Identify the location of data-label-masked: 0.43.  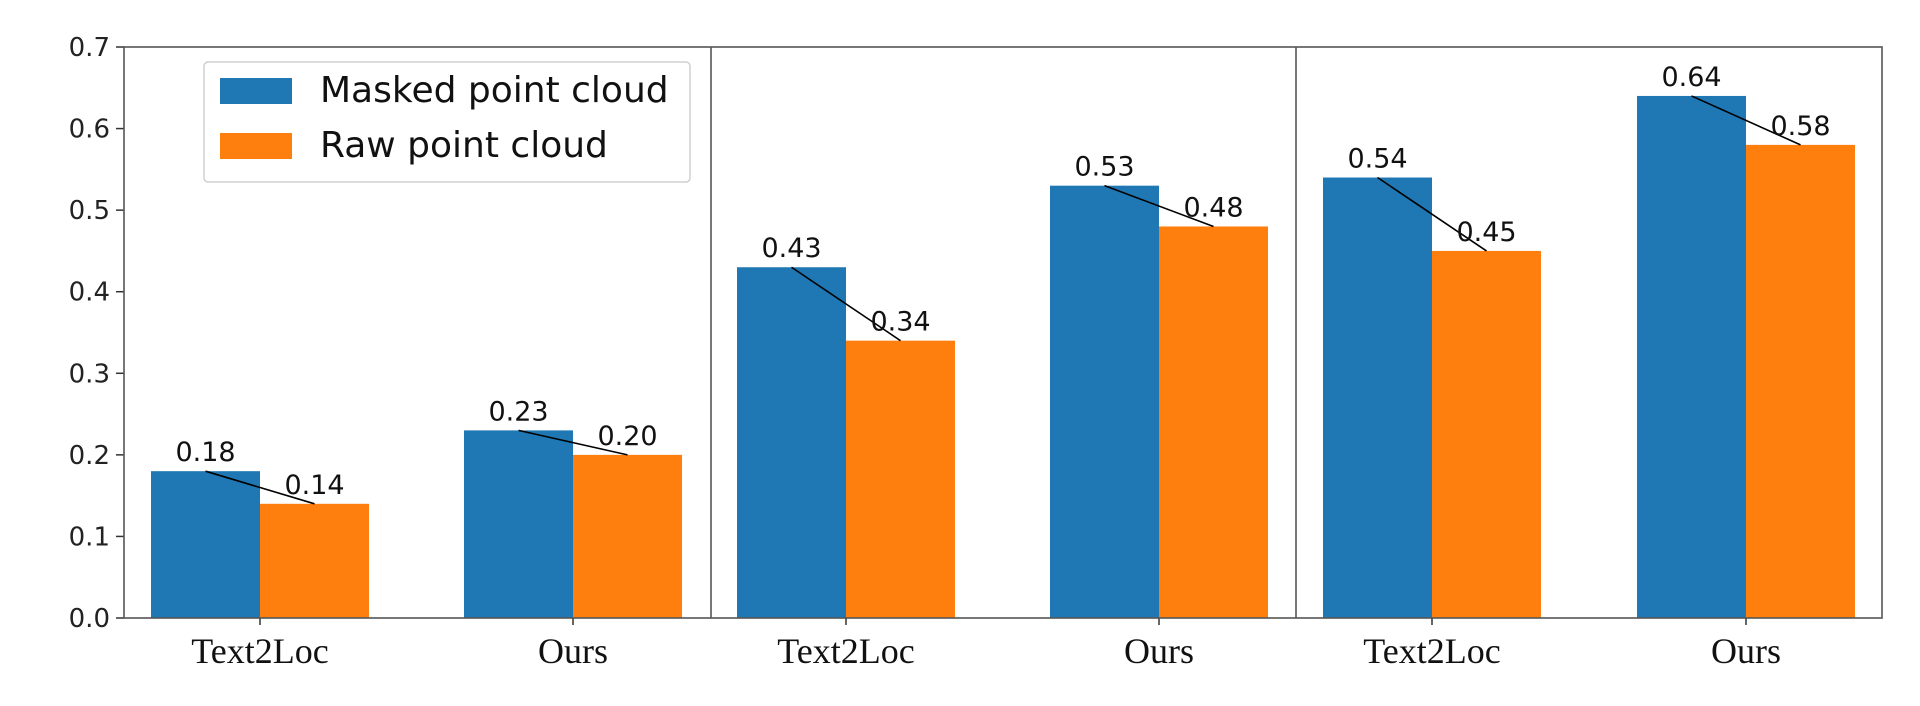
(791, 248).